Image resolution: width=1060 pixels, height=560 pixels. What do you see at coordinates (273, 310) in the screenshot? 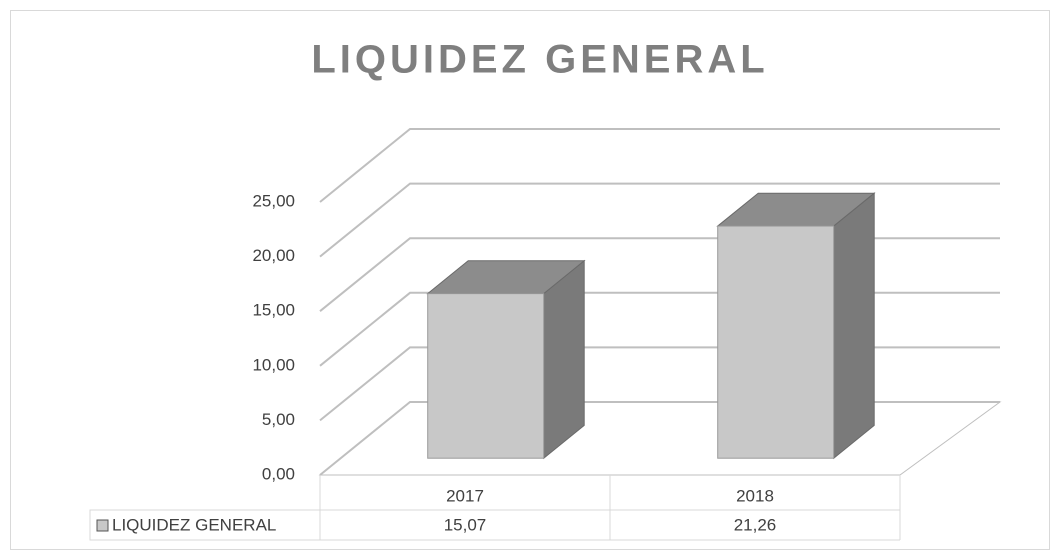
I see `y-tick-label: 15,00` at bounding box center [273, 310].